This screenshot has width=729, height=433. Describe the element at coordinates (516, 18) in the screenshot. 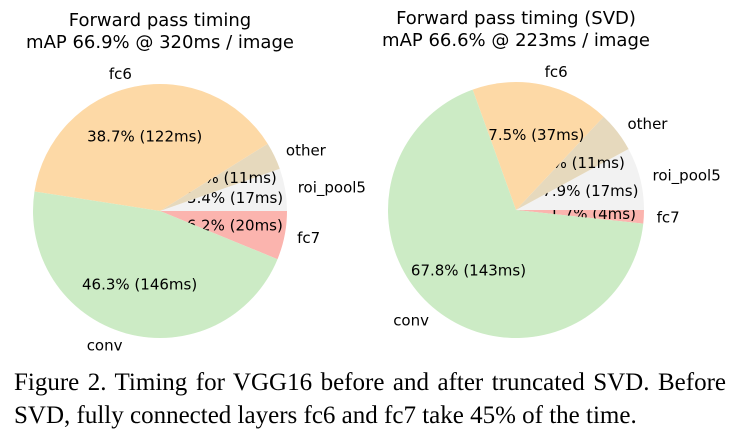

I see `chart-title-line-1: Forward pass timing (SVD)` at that location.